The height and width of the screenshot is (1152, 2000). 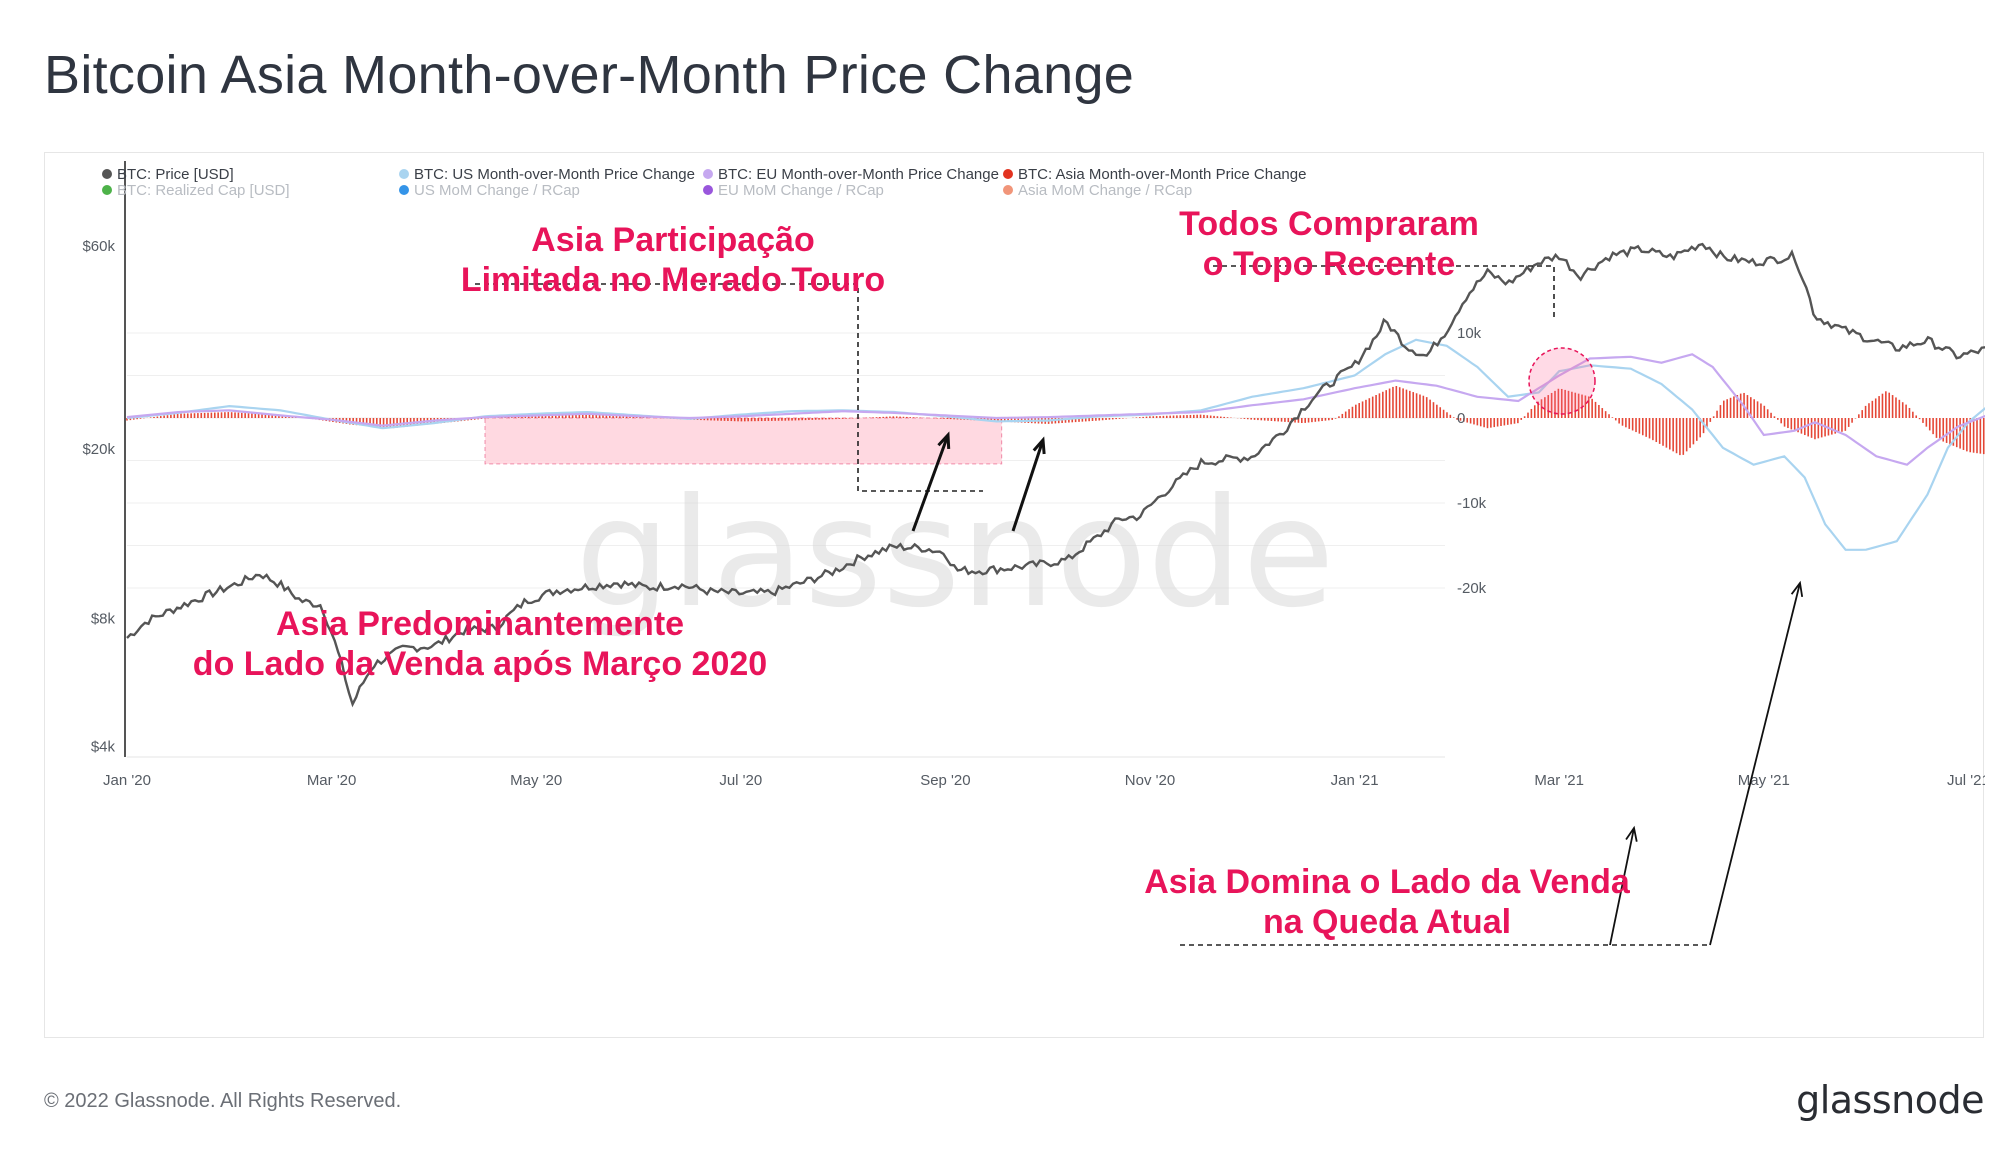 I want to click on arrow-bull-1-head, so click(x=944, y=440).